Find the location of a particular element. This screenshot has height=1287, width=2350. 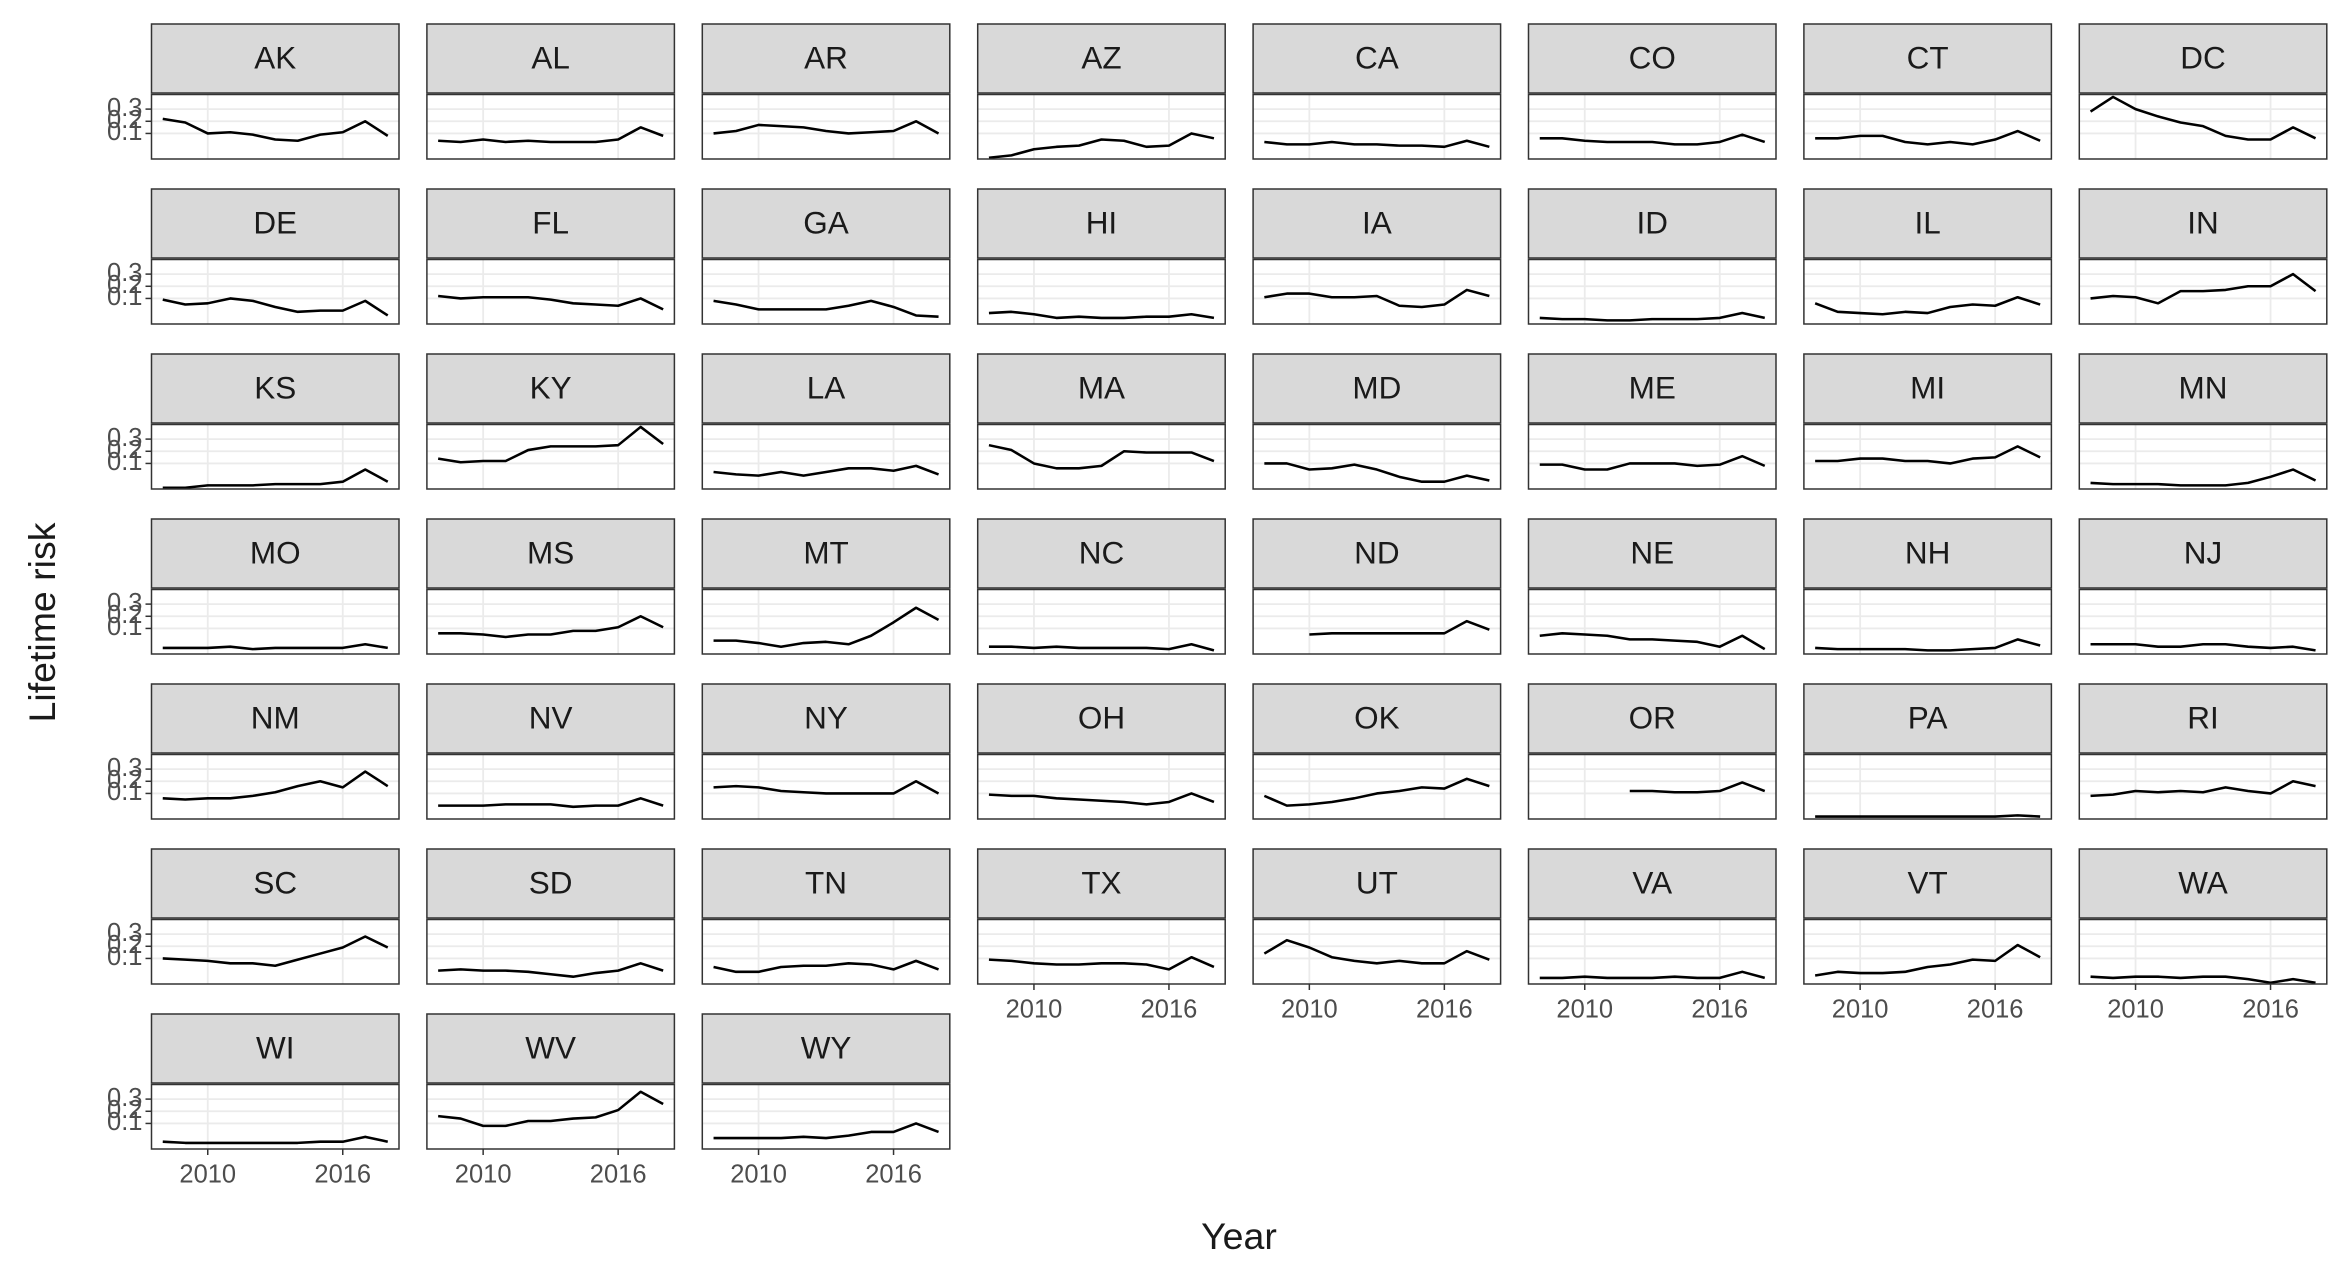

strip-text: GA is located at coordinates (825, 222).